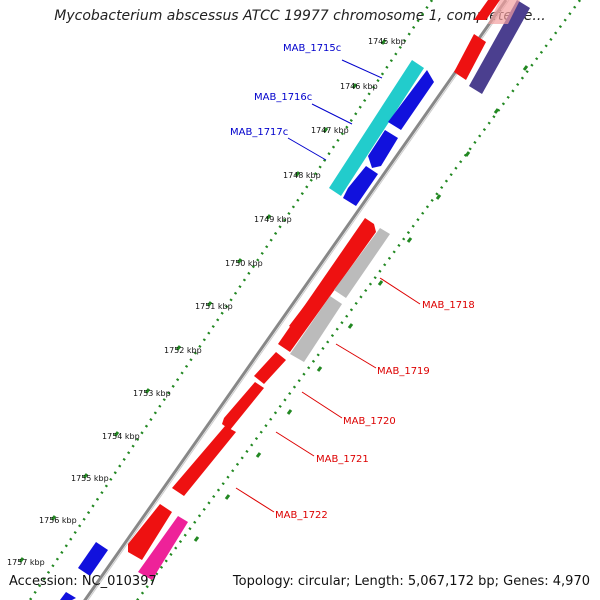 The height and width of the screenshot is (600, 600). What do you see at coordinates (283, 97) in the screenshot?
I see `gene-label: MAB_1716c` at bounding box center [283, 97].